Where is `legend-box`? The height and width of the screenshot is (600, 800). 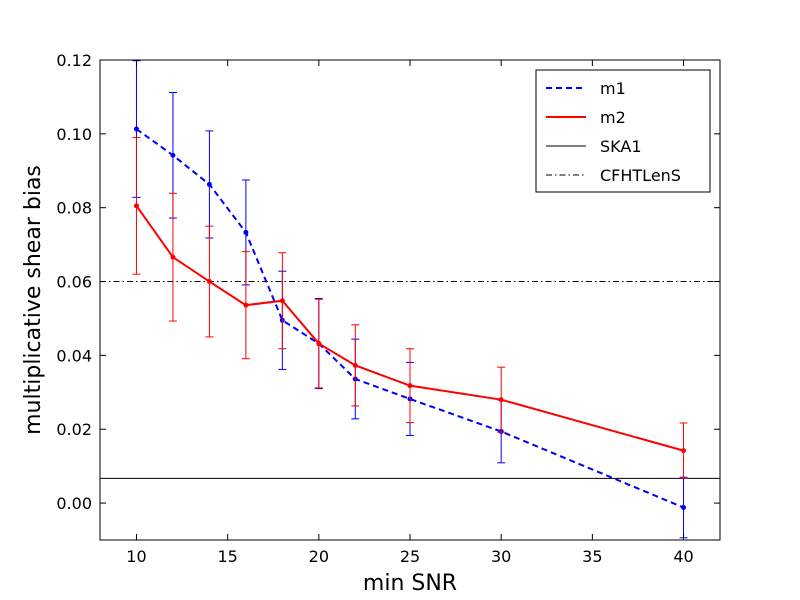 legend-box is located at coordinates (623, 131).